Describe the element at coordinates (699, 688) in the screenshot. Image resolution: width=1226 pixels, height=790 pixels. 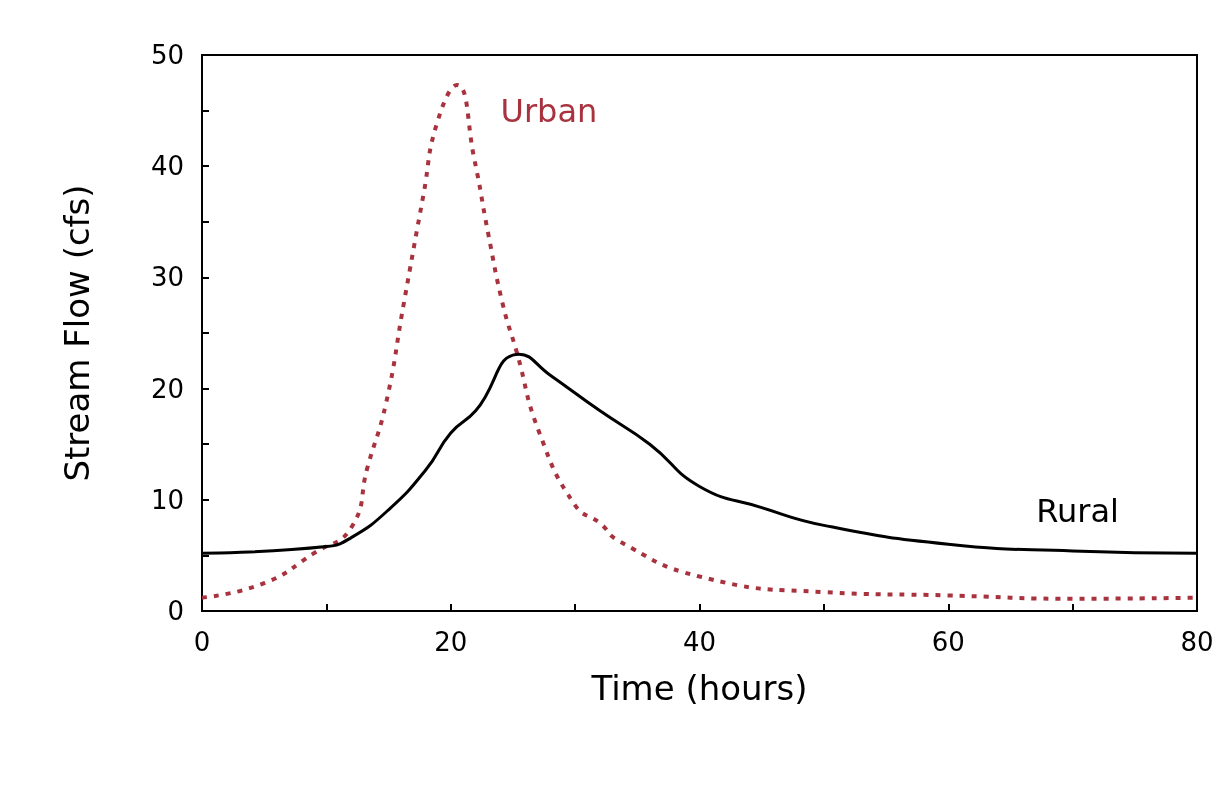
I see `x-axis-title: Time (hours)` at that location.